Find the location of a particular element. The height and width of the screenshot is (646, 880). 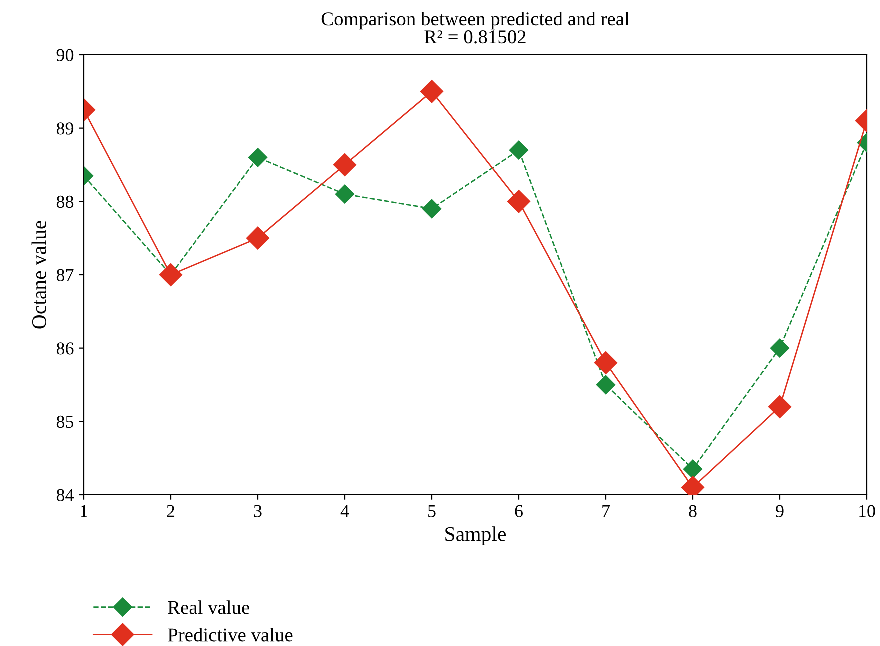

y-tick-label: 89 is located at coordinates (65, 128).